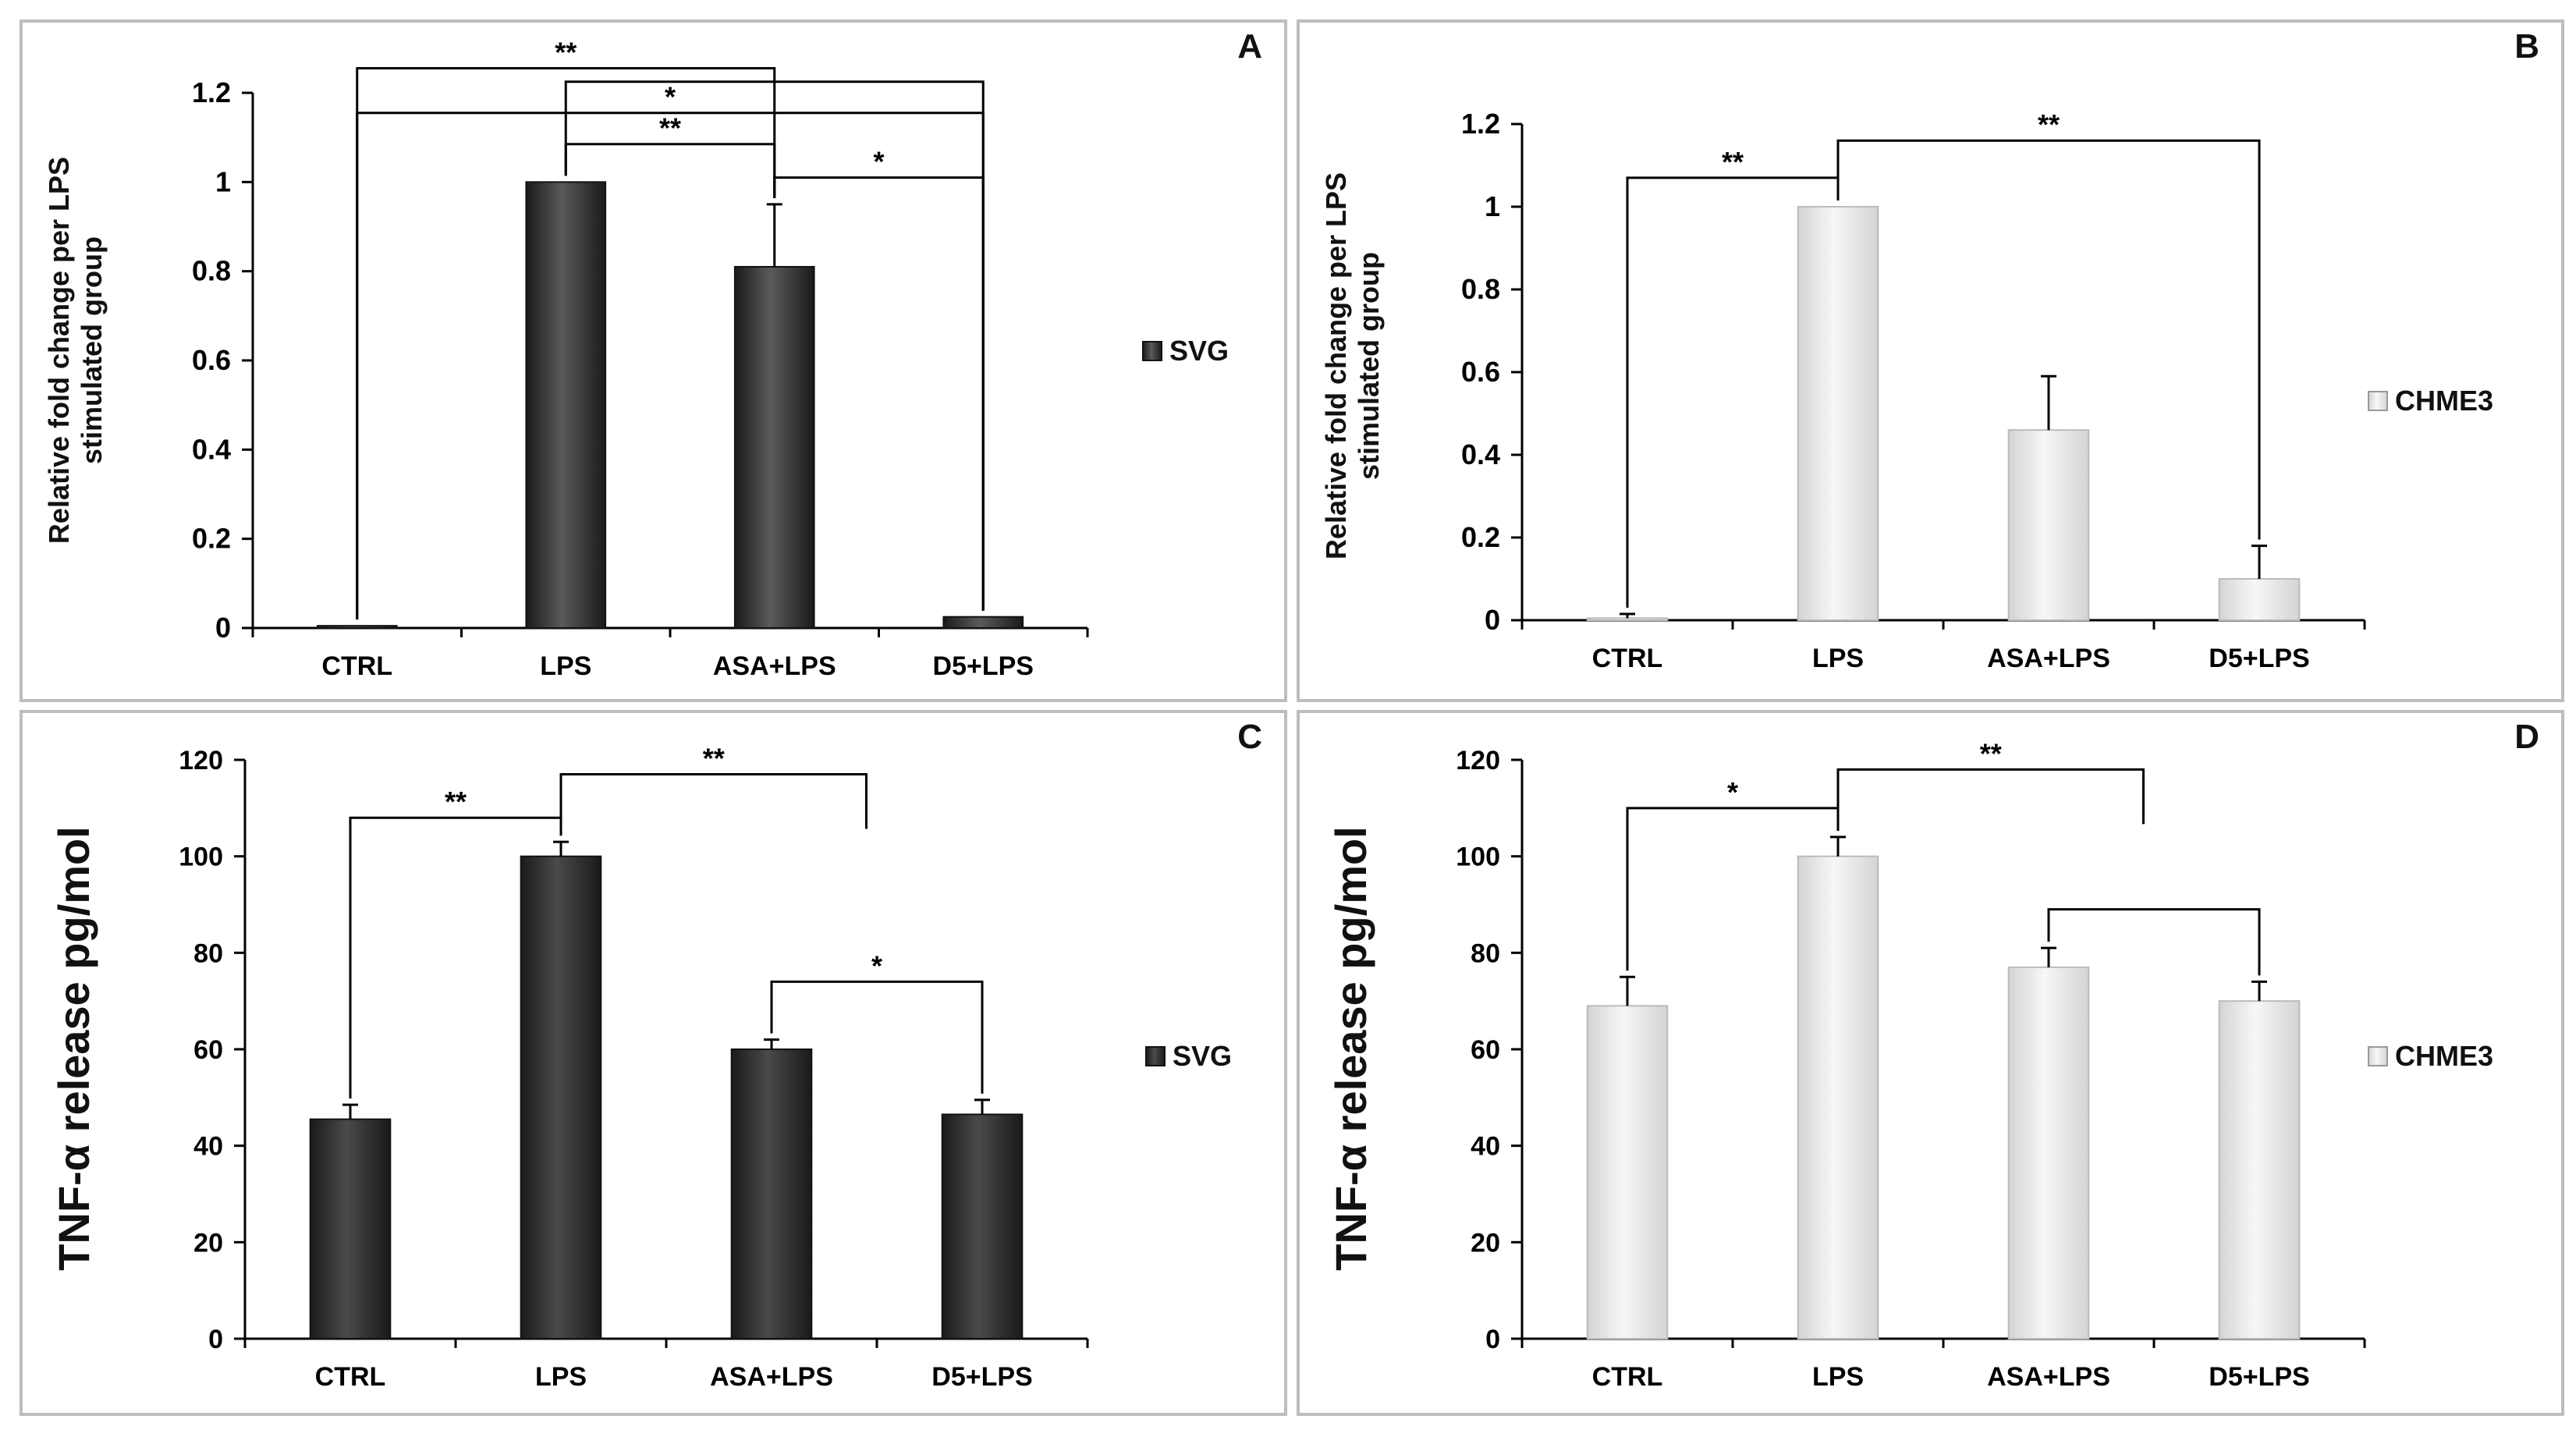 This screenshot has height=1437, width=2576. Describe the element at coordinates (2526, 46) in the screenshot. I see `panel-letter-b: B` at that location.